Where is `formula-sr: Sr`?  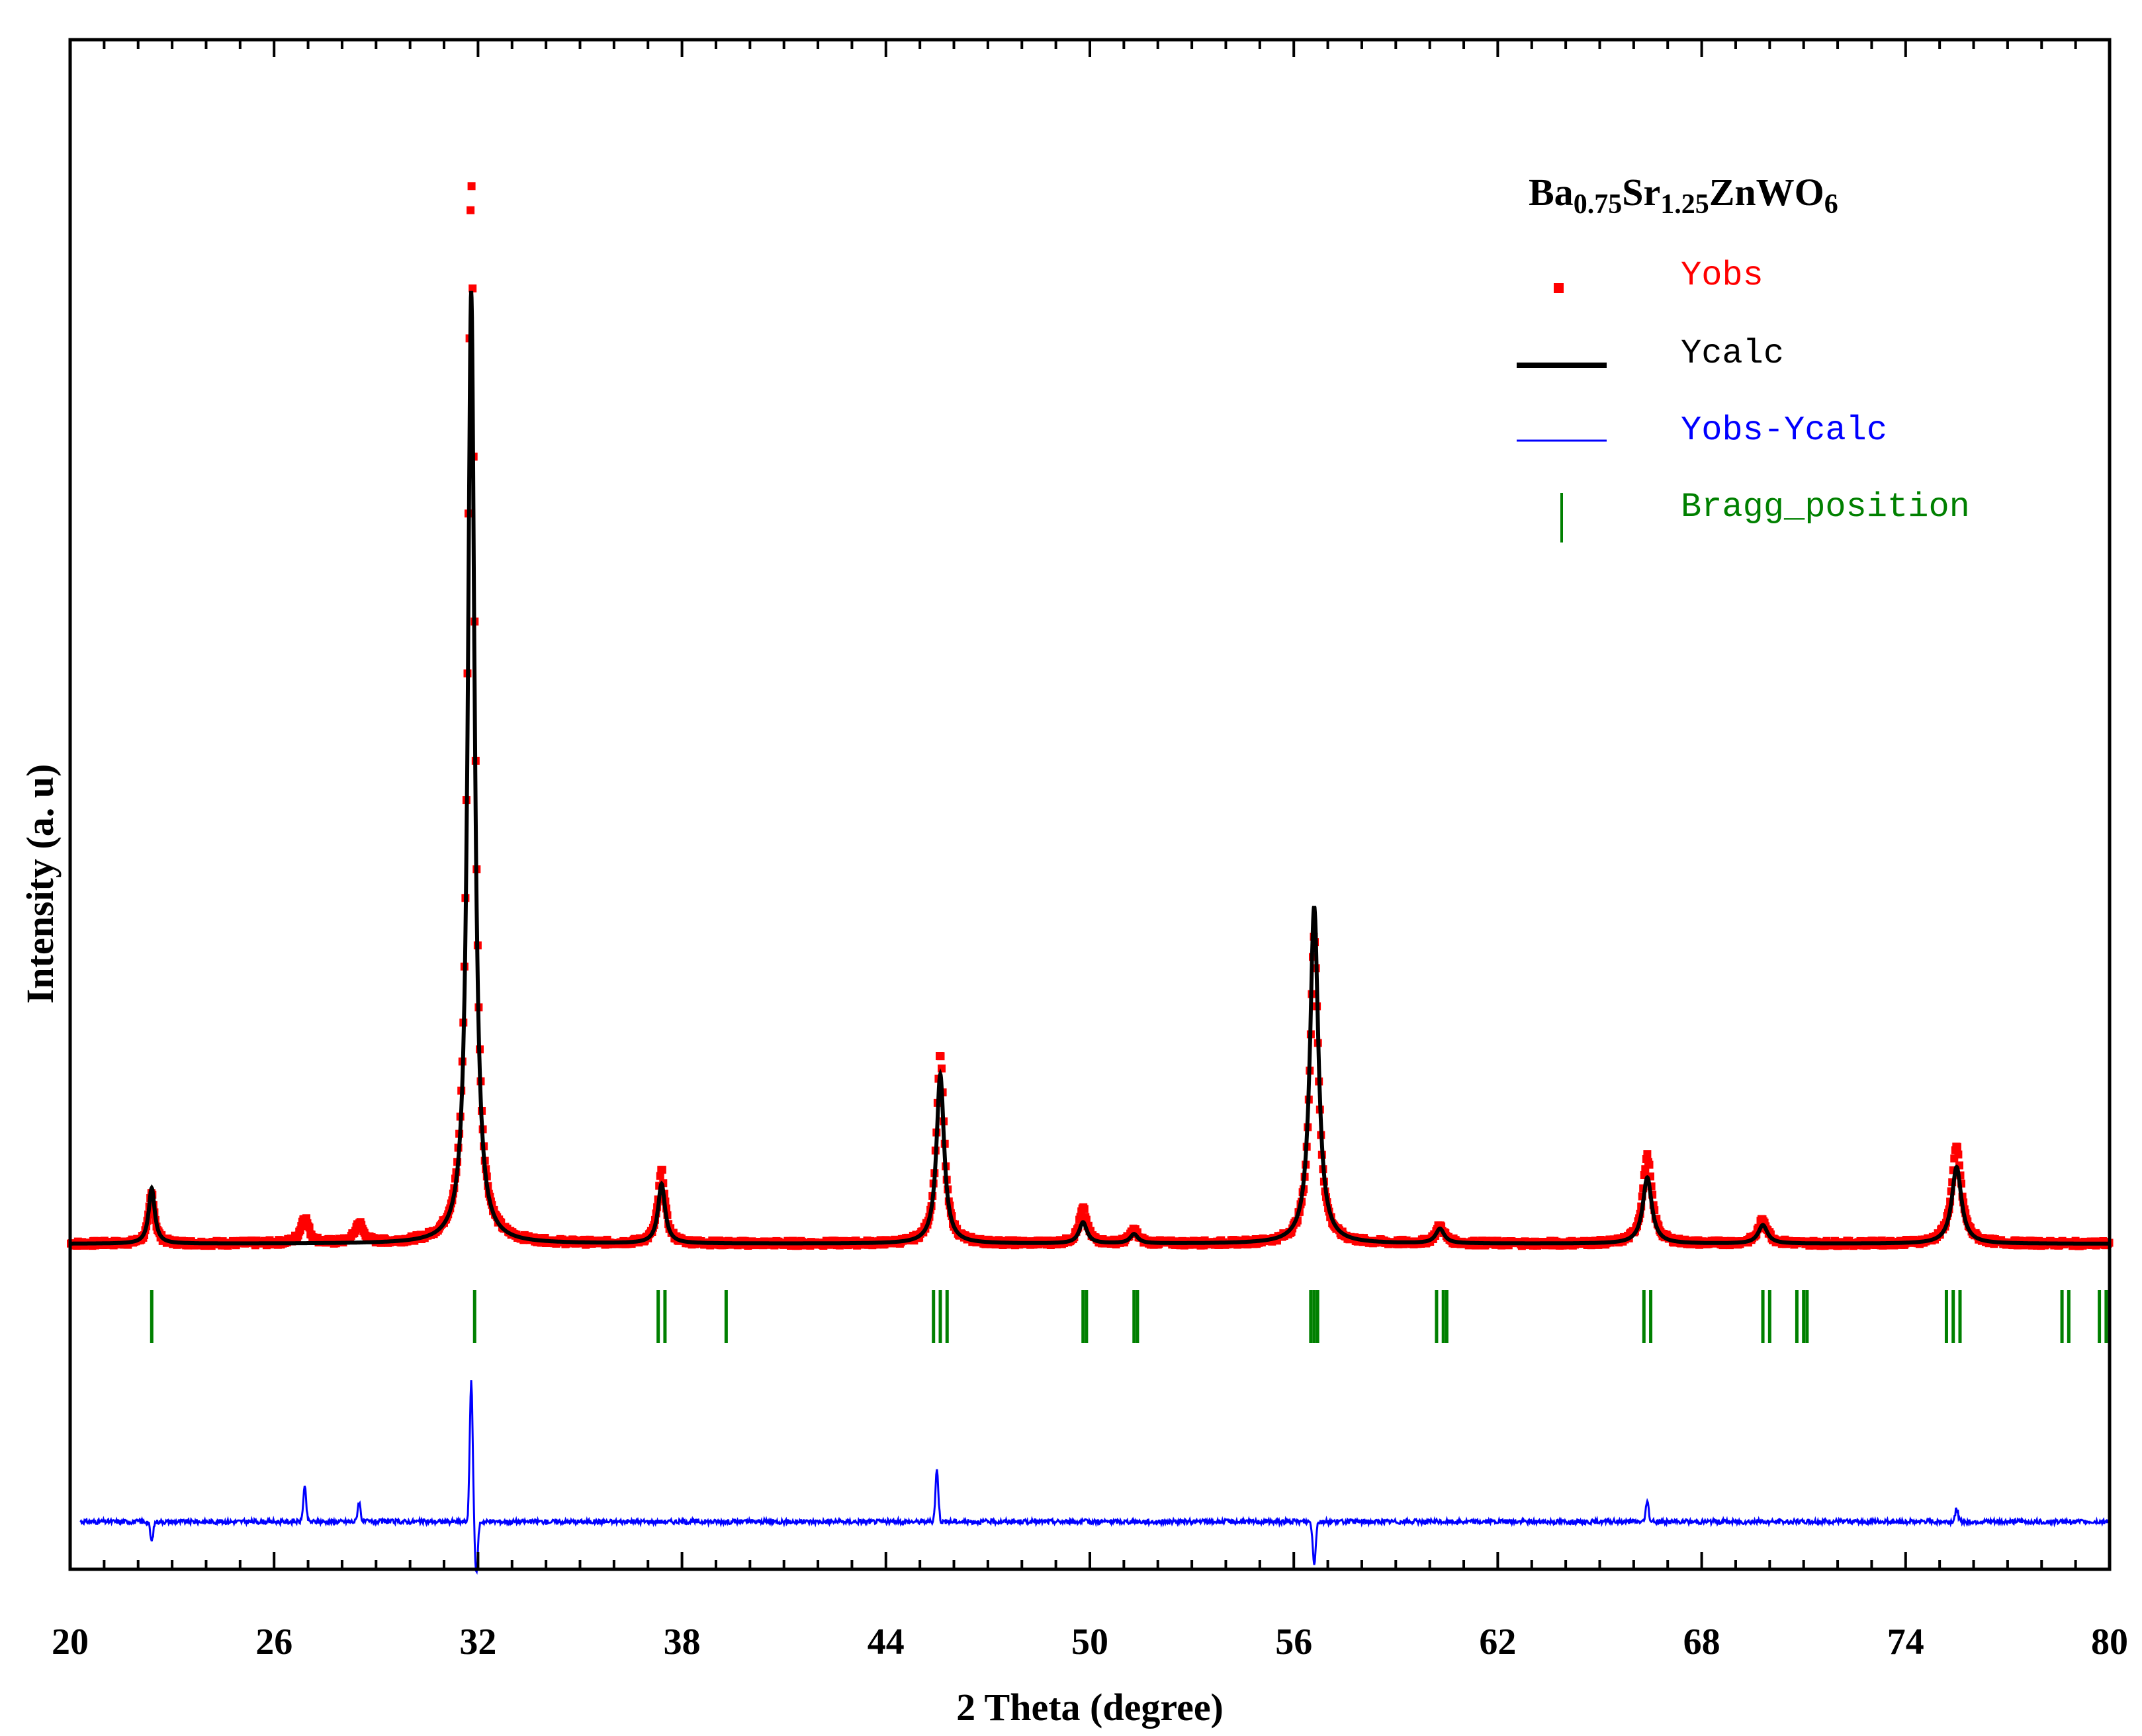
formula-sr: Sr is located at coordinates (1641, 192).